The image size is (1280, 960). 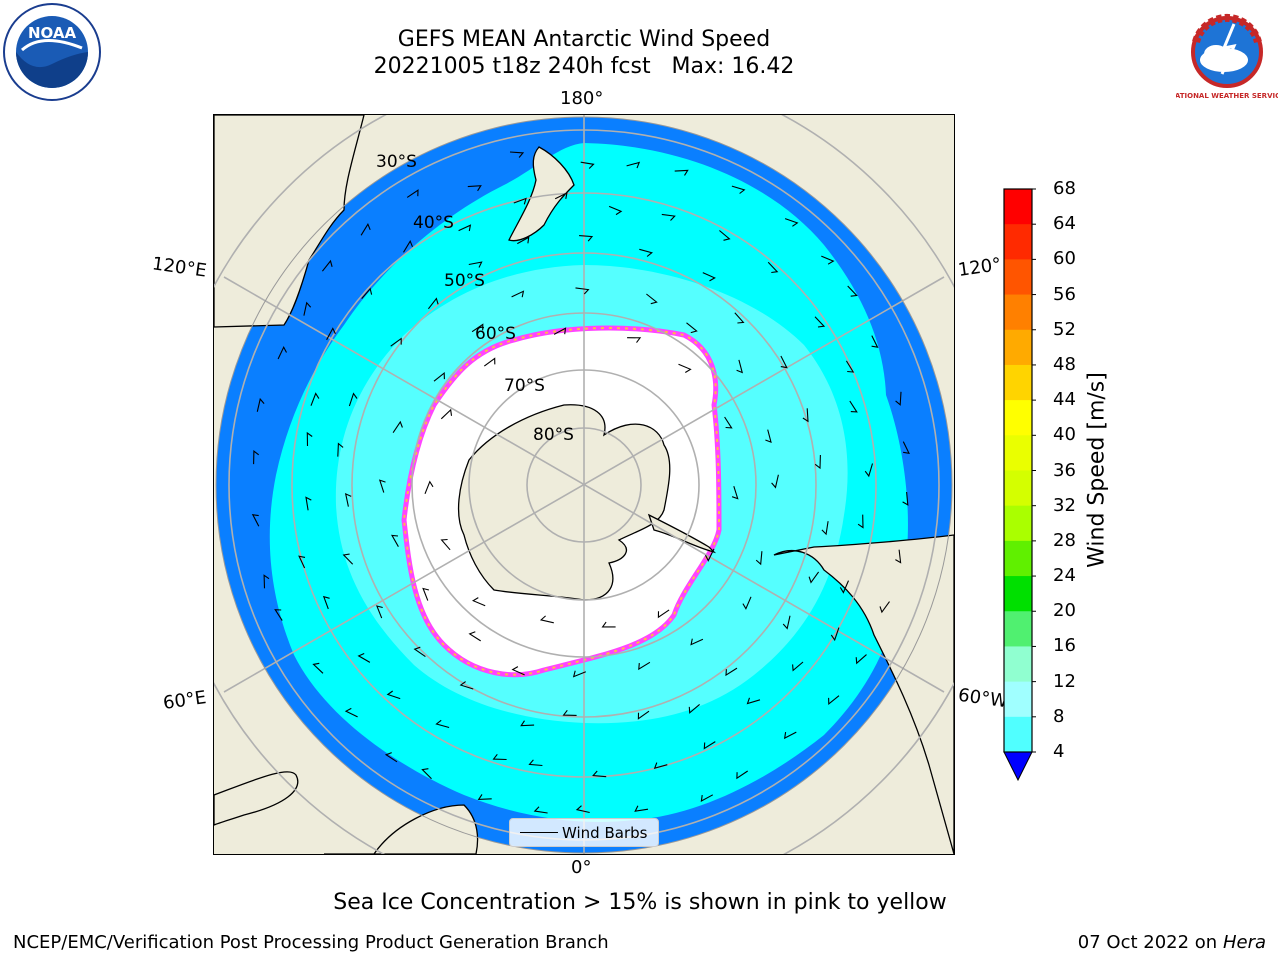 I want to click on chart-subtitle: 20221005 t18z 240h fcst Max: 16.42, so click(x=584, y=66).